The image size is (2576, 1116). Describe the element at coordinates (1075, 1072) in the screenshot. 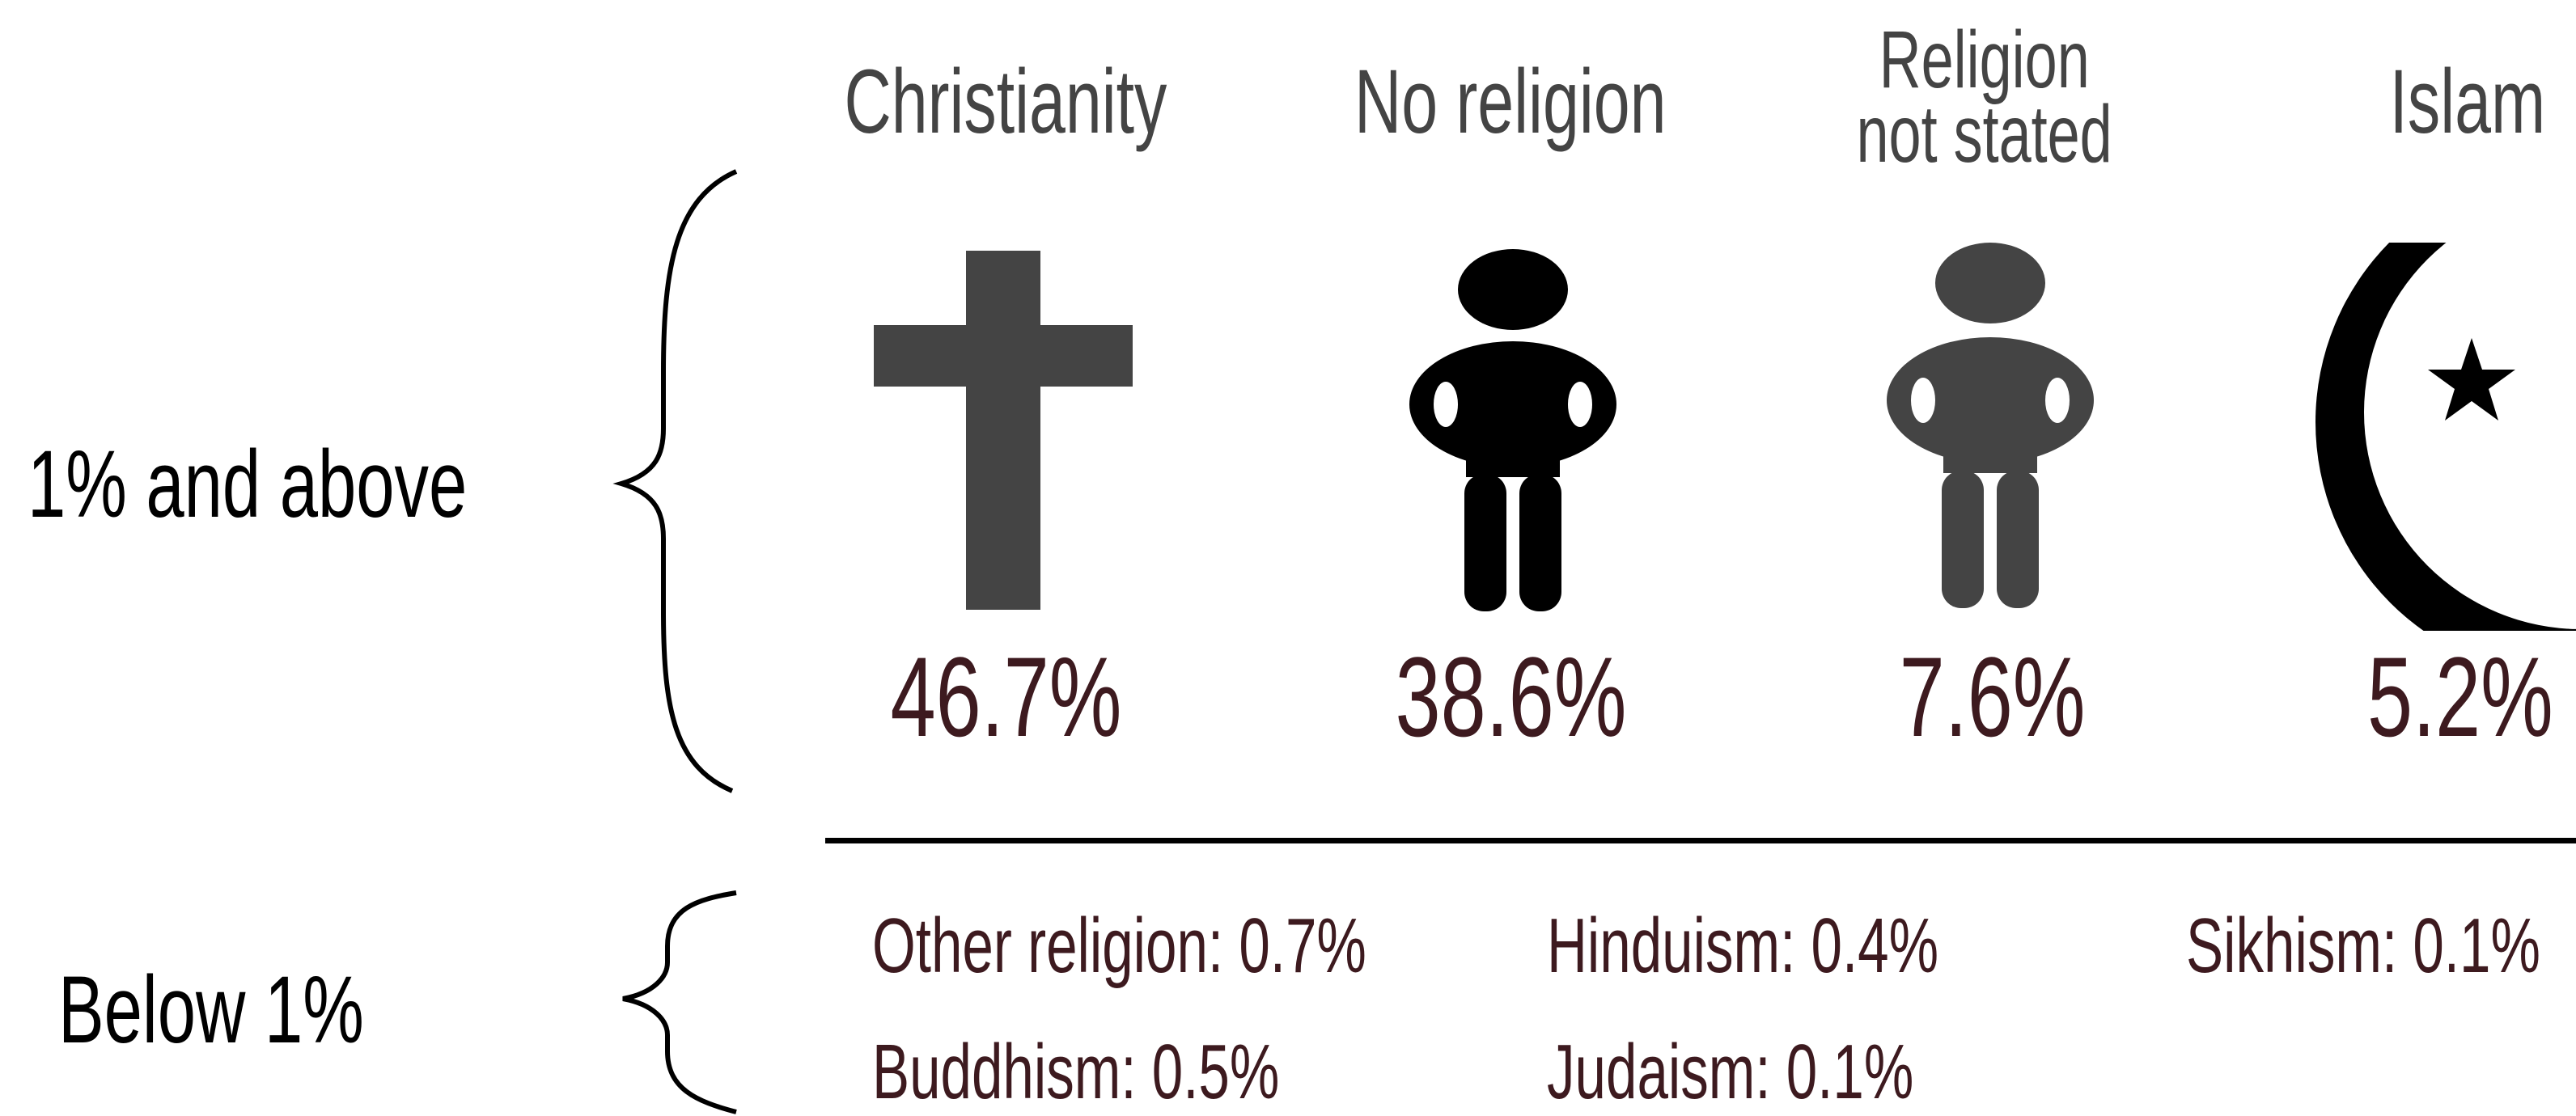

I see `minor-item-buddhism-text: Buddhism: 0.5%` at that location.